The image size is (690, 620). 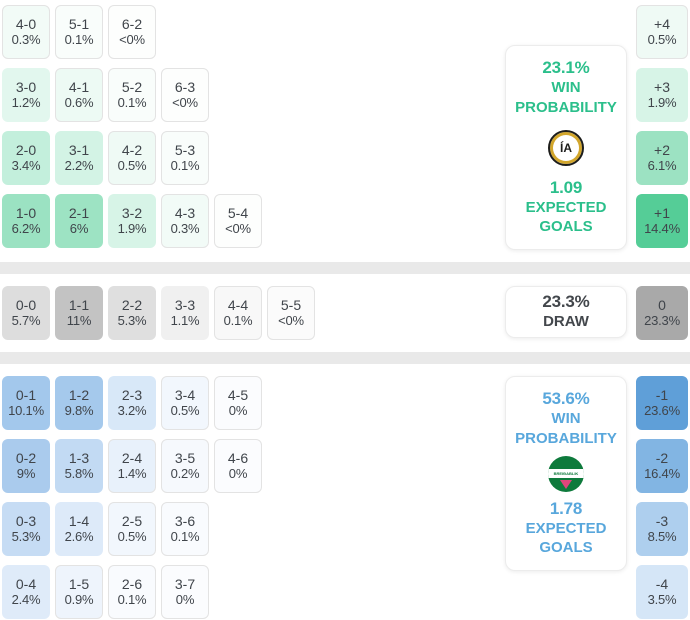 I want to click on away-expected-goals-group: 1.78 EXPECTED GOALS, so click(x=566, y=529).